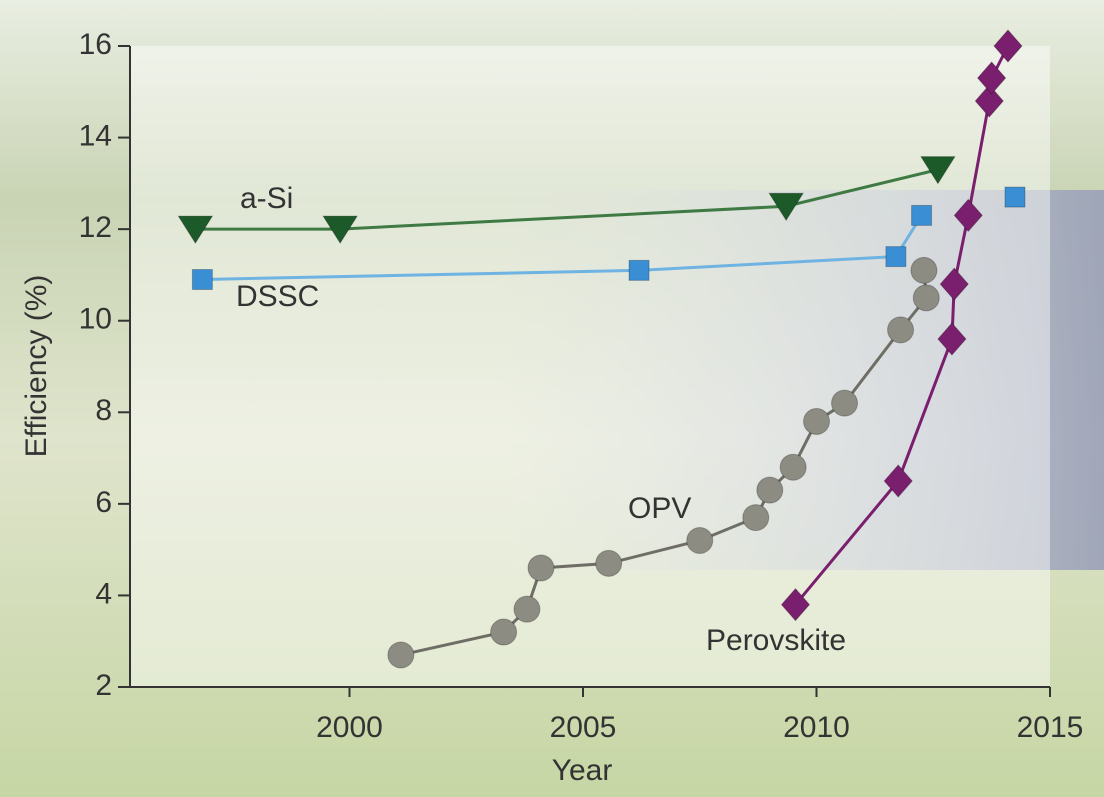 The image size is (1104, 797). Describe the element at coordinates (95, 135) in the screenshot. I see `y-tick-label: 14` at that location.